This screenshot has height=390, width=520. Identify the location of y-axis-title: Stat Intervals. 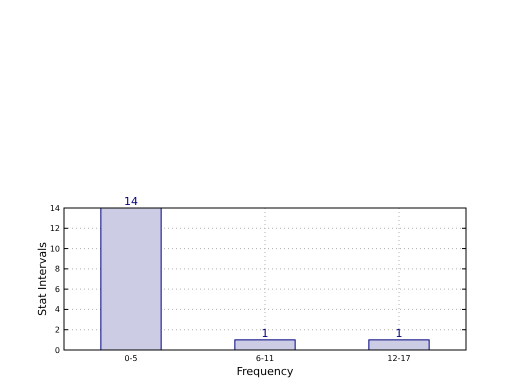
(42, 279).